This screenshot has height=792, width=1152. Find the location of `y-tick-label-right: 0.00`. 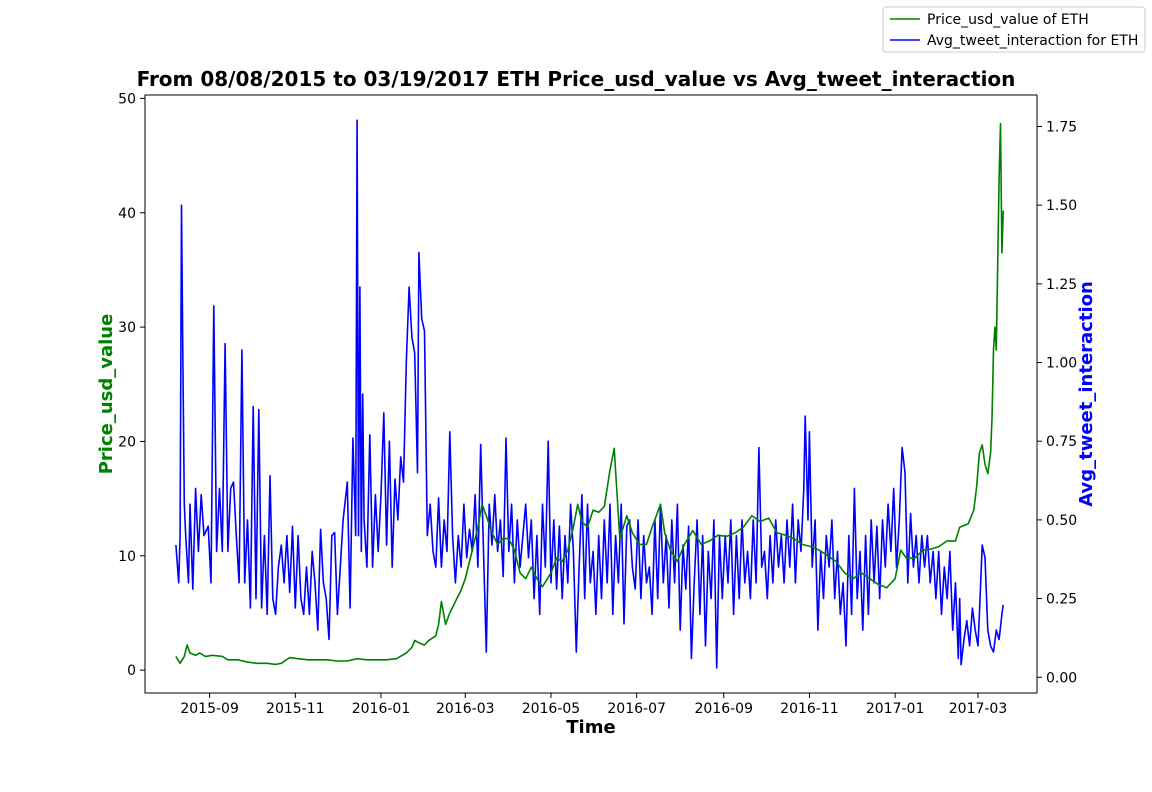

y-tick-label-right: 0.00 is located at coordinates (1061, 678).